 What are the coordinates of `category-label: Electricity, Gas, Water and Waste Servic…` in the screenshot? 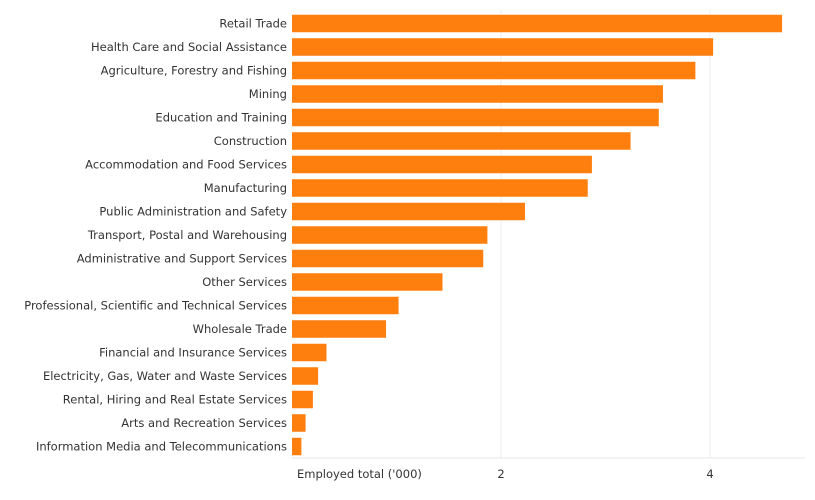 It's located at (165, 376).